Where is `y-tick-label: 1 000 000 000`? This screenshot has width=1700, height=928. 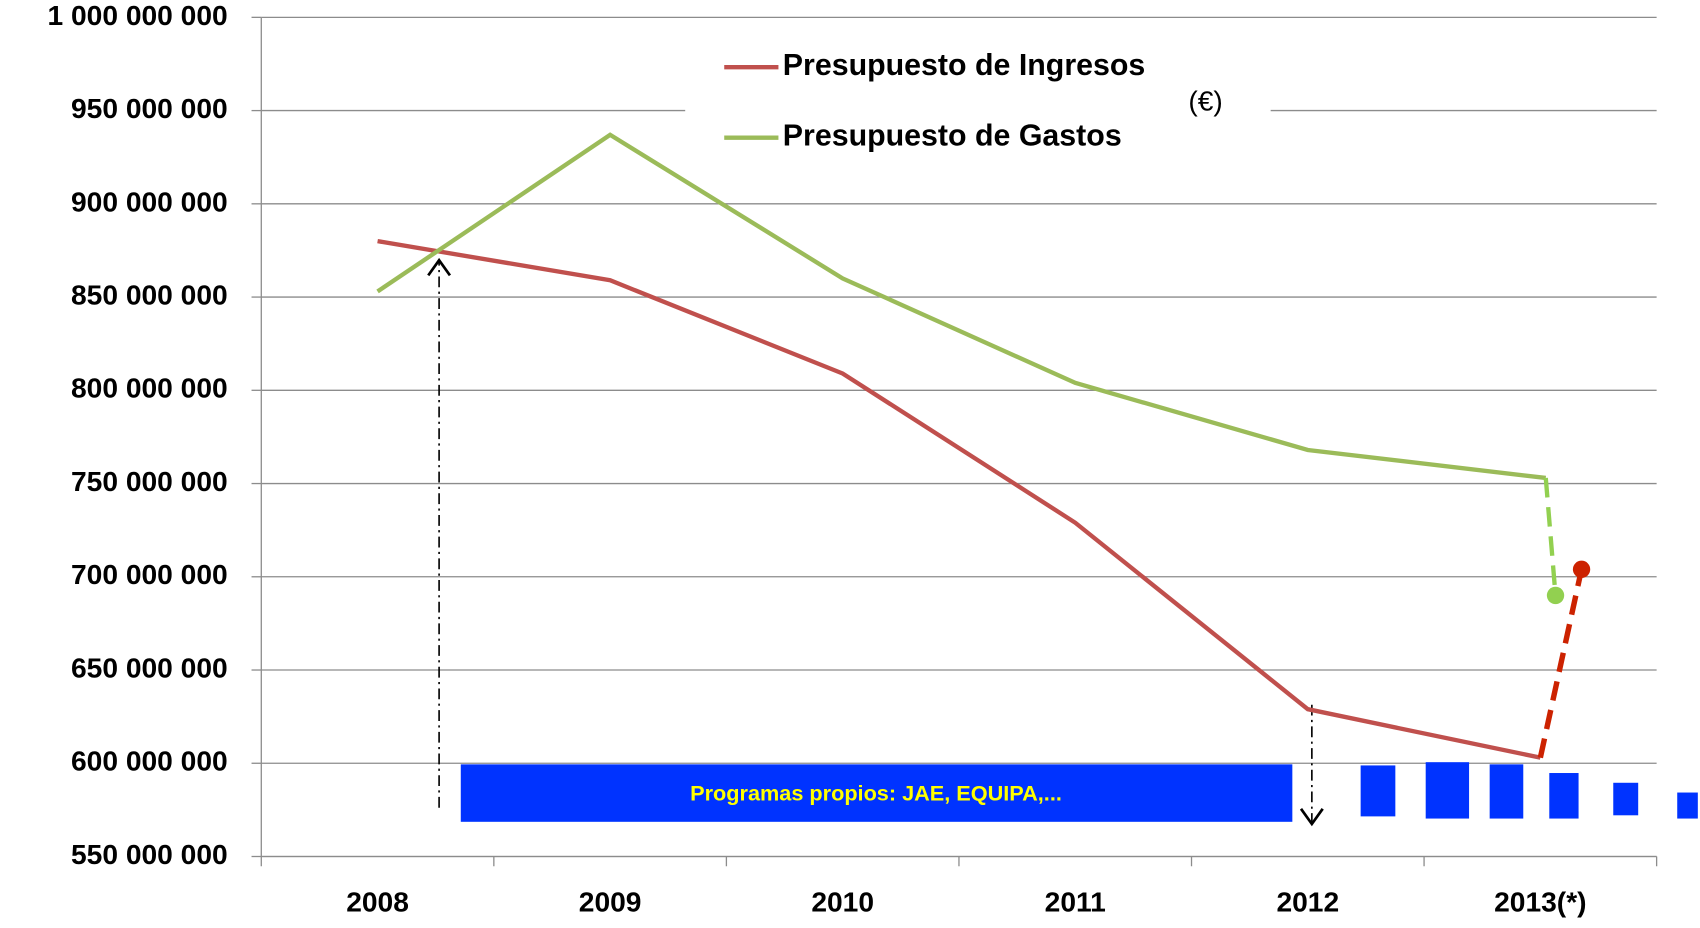
y-tick-label: 1 000 000 000 is located at coordinates (138, 15).